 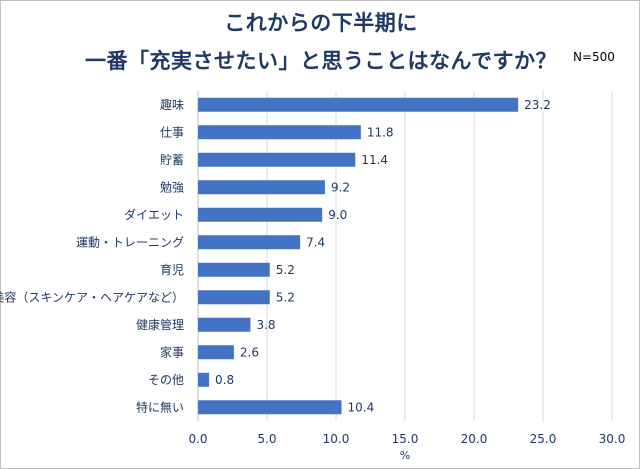 What do you see at coordinates (224, 380) in the screenshot?
I see `data-label-10: 0.8` at bounding box center [224, 380].